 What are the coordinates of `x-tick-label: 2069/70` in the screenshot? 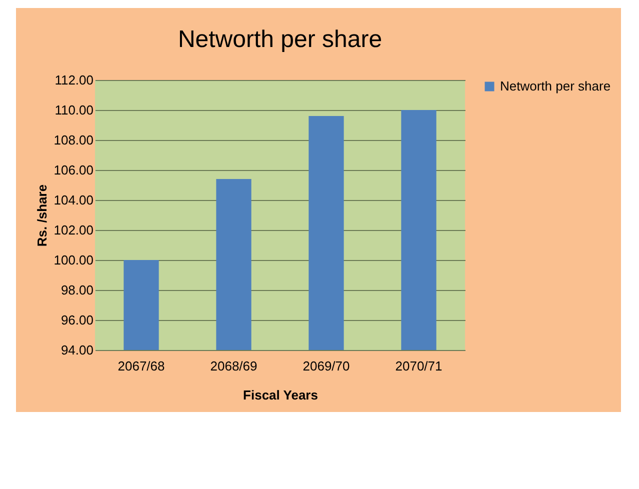 It's located at (326, 366).